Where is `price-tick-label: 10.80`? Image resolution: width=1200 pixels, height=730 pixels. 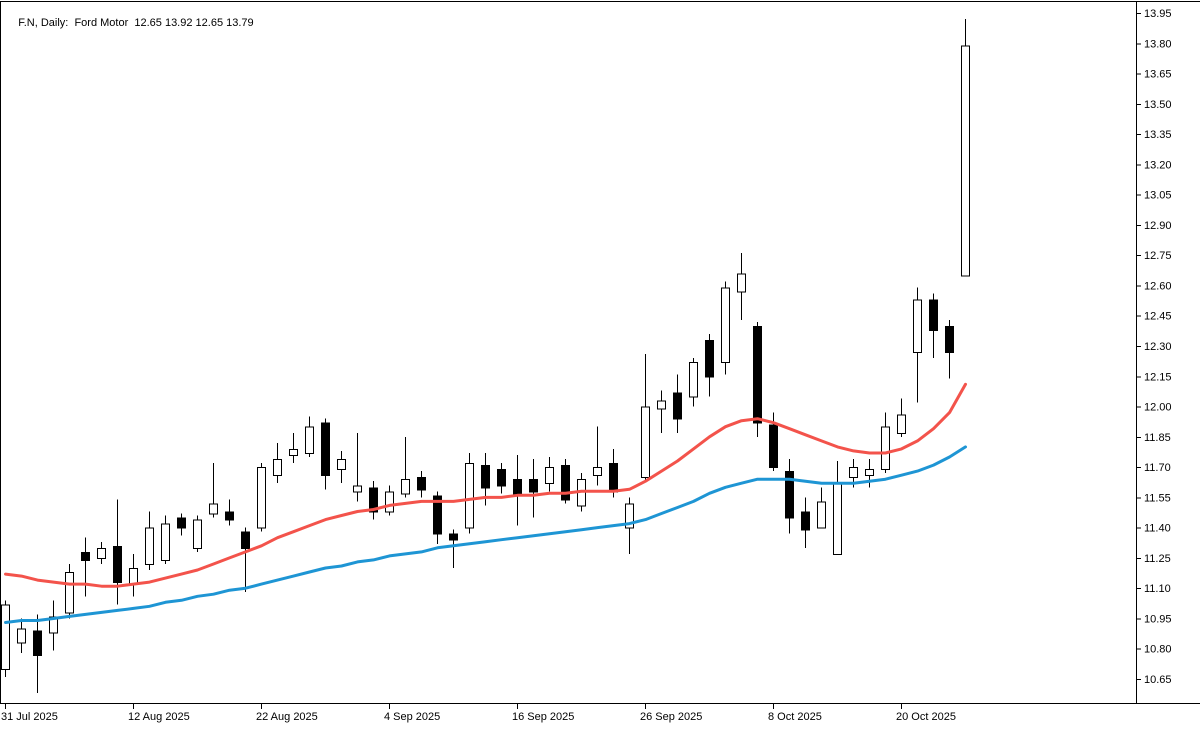
price-tick-label: 10.80 is located at coordinates (1158, 650).